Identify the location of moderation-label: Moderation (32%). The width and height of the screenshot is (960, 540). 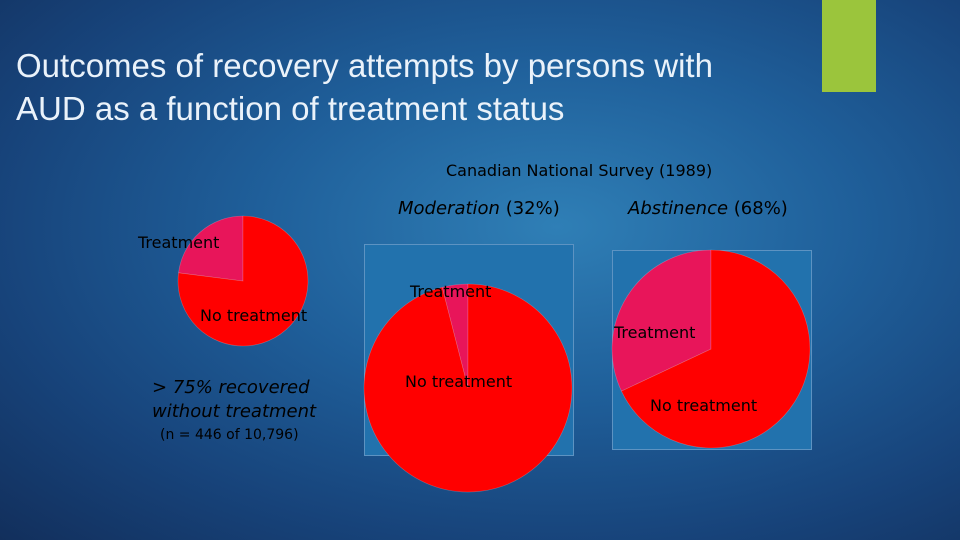
(479, 208).